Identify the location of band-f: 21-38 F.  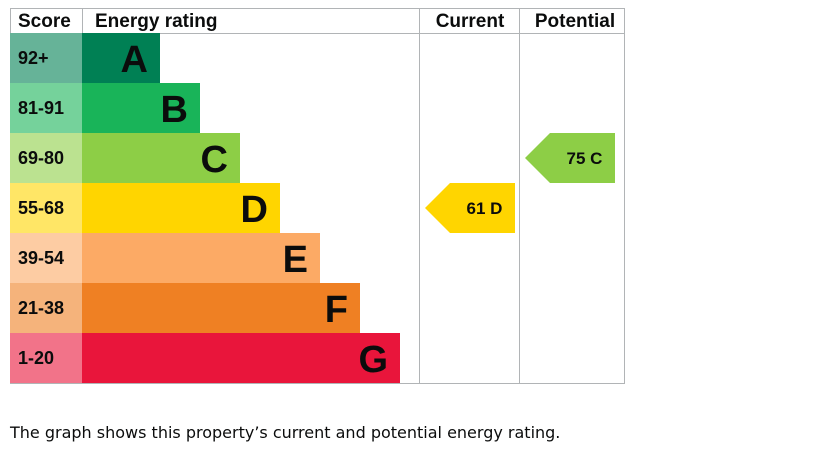
(185, 308).